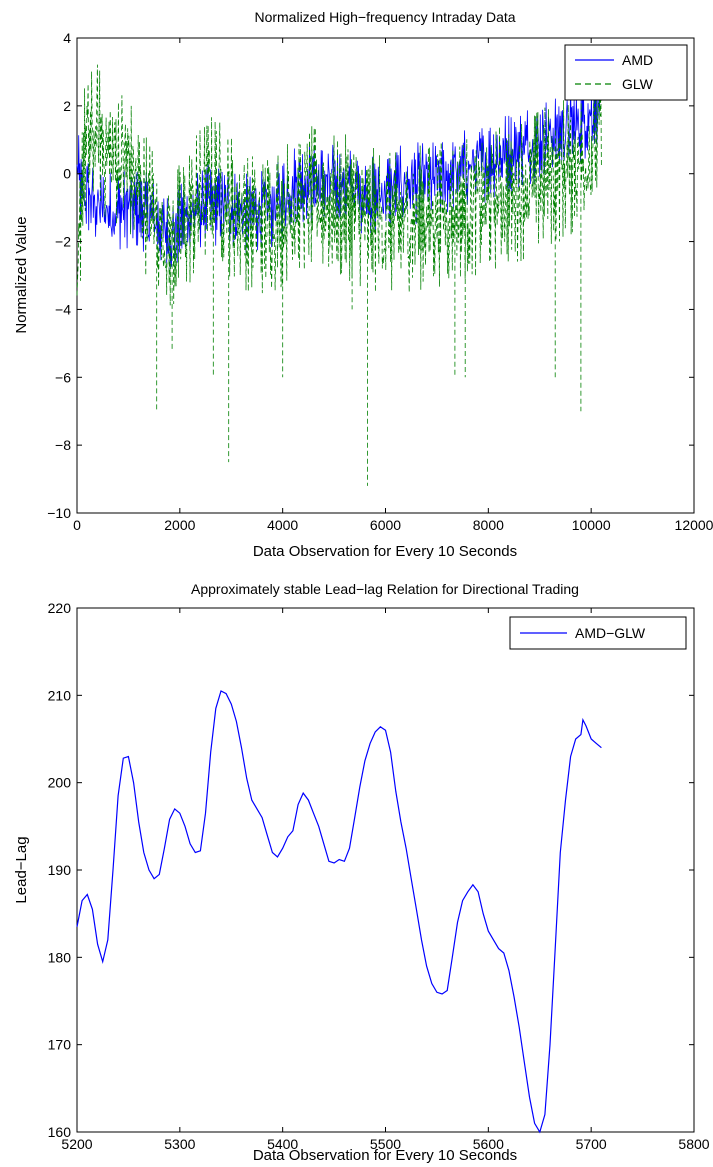  What do you see at coordinates (384, 17) in the screenshot?
I see `chart-title: Normalized High−frequency Intraday Data` at bounding box center [384, 17].